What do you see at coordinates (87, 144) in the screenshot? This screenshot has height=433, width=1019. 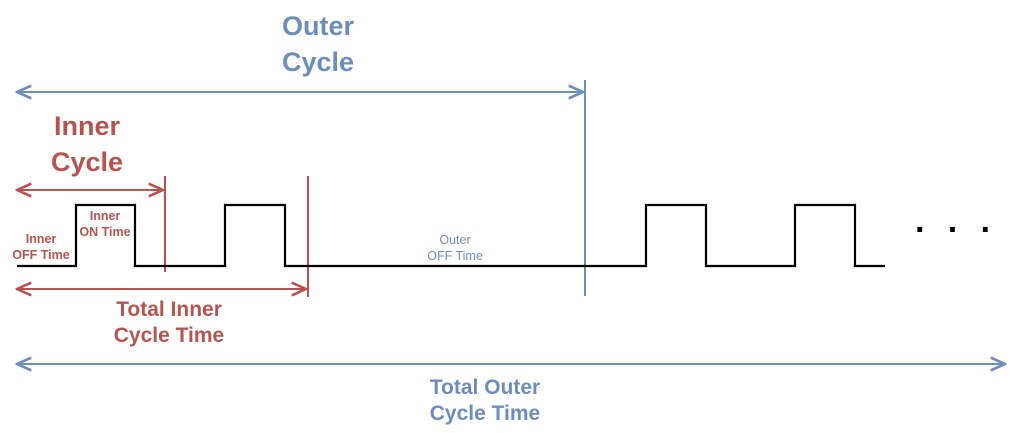 I see `inner-cycle-label: Inner Cycle` at bounding box center [87, 144].